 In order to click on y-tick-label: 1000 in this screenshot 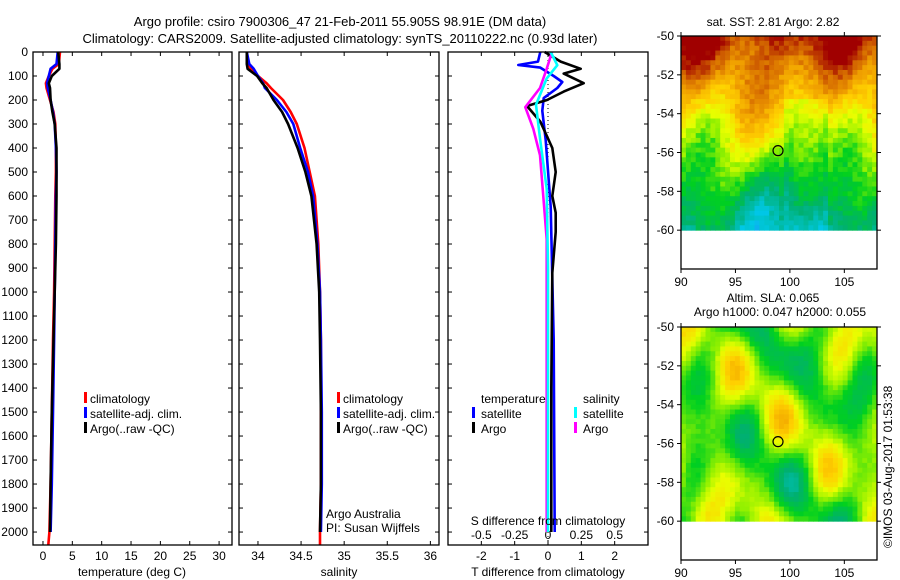, I will do `click(14, 292)`.